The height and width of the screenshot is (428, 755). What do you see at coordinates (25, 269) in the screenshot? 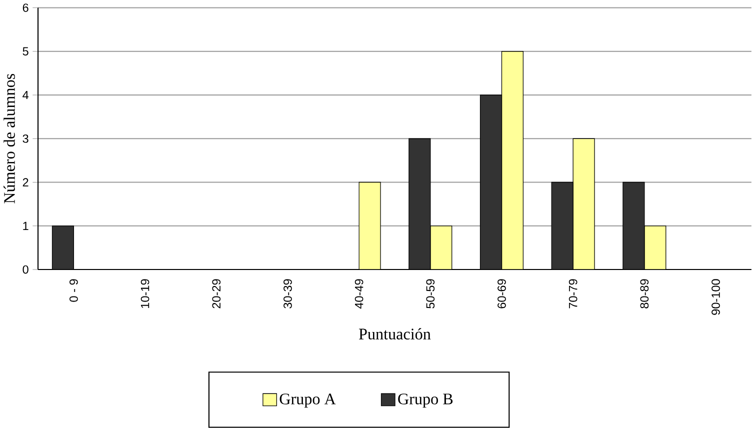
I see `y-tick-label: 0` at bounding box center [25, 269].